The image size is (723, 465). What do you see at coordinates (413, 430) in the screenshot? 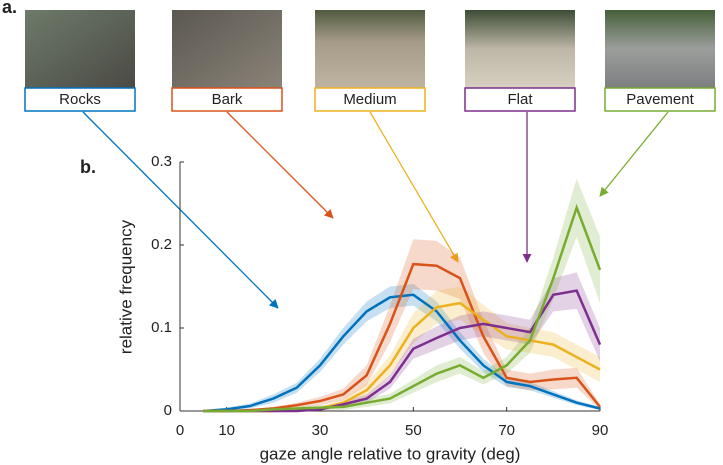
I see `x-tick-label: 50` at bounding box center [413, 430].